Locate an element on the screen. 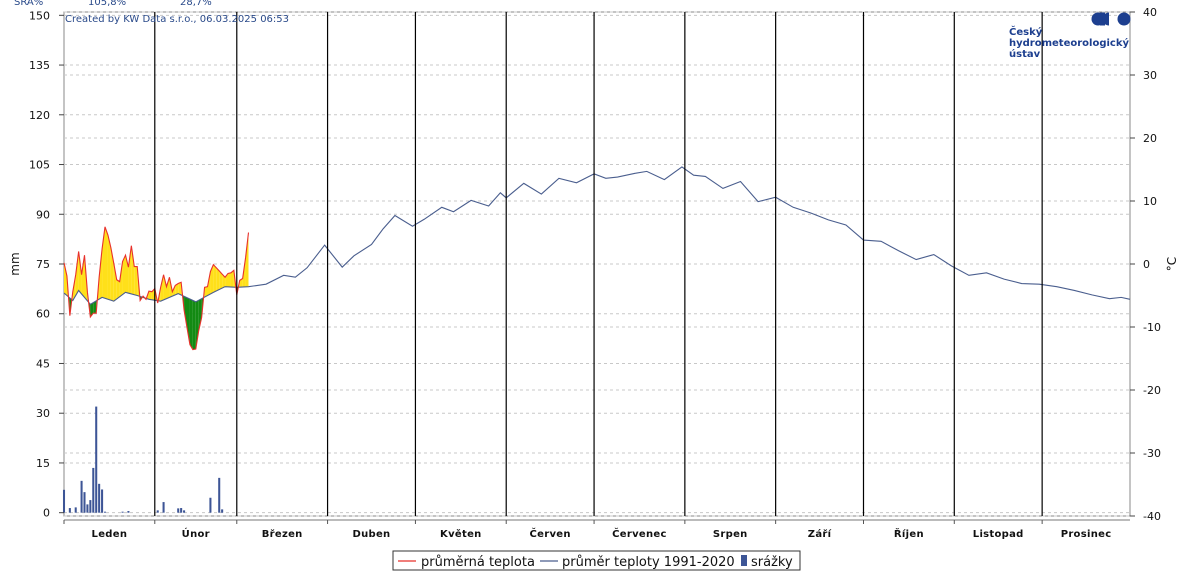 The width and height of the screenshot is (1186, 575). right-tick-label: -40 is located at coordinates (1152, 516).